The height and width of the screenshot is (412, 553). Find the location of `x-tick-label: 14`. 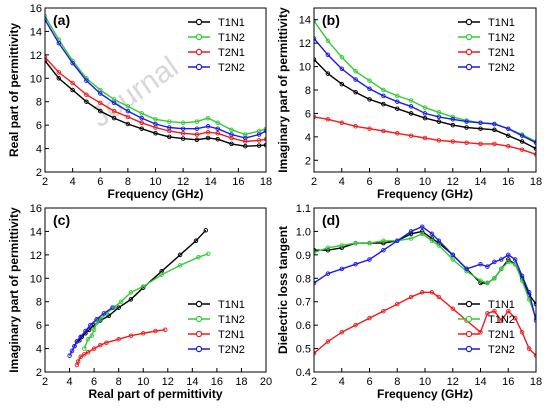

x-tick-label: 14 is located at coordinates (480, 182).